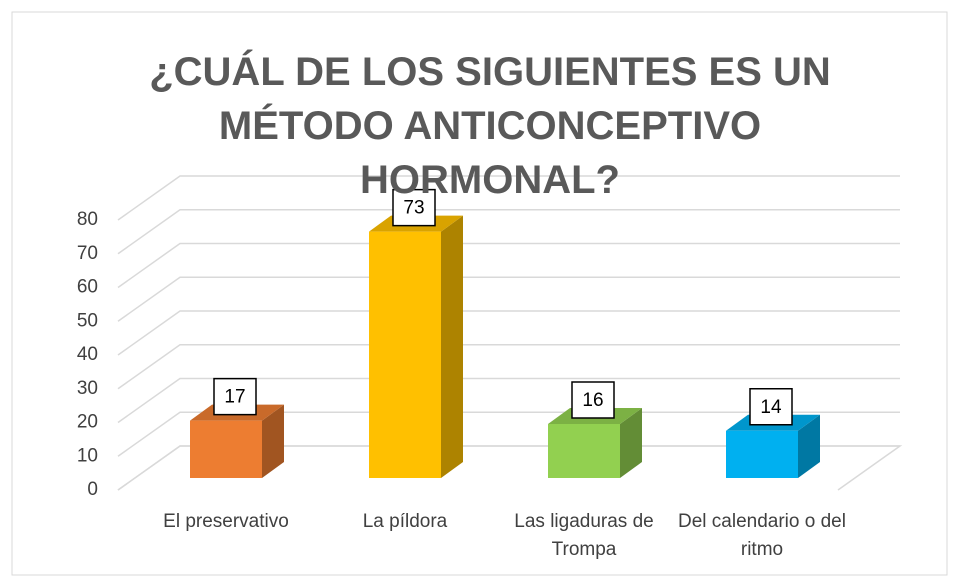  Describe the element at coordinates (87, 388) in the screenshot. I see `y-tick-label: 30` at that location.